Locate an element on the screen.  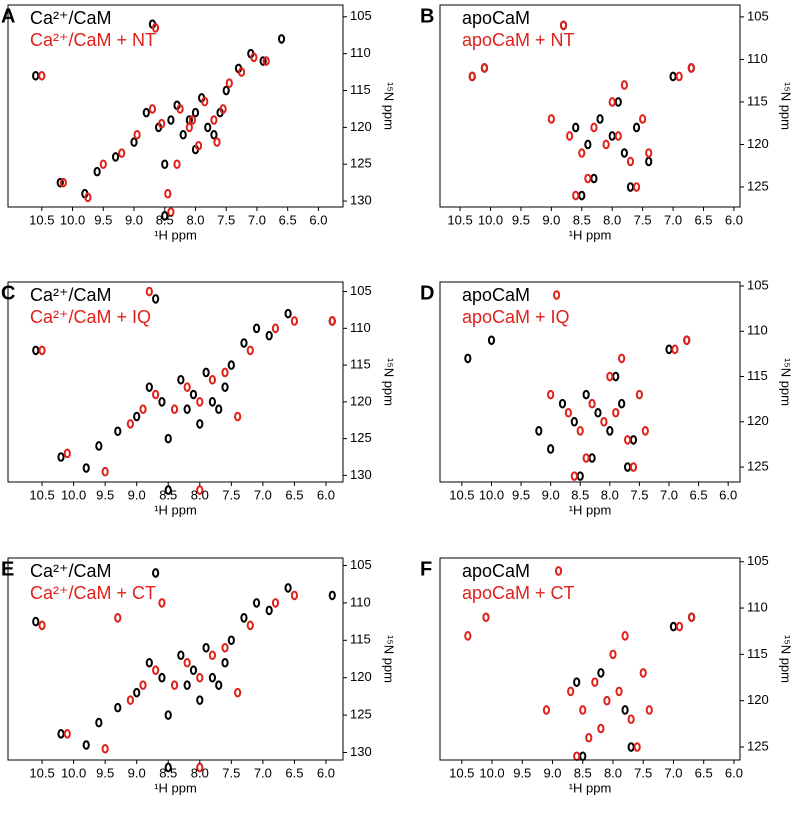
legend-entry: Ca²⁺/CaM + NT is located at coordinates (93, 40).